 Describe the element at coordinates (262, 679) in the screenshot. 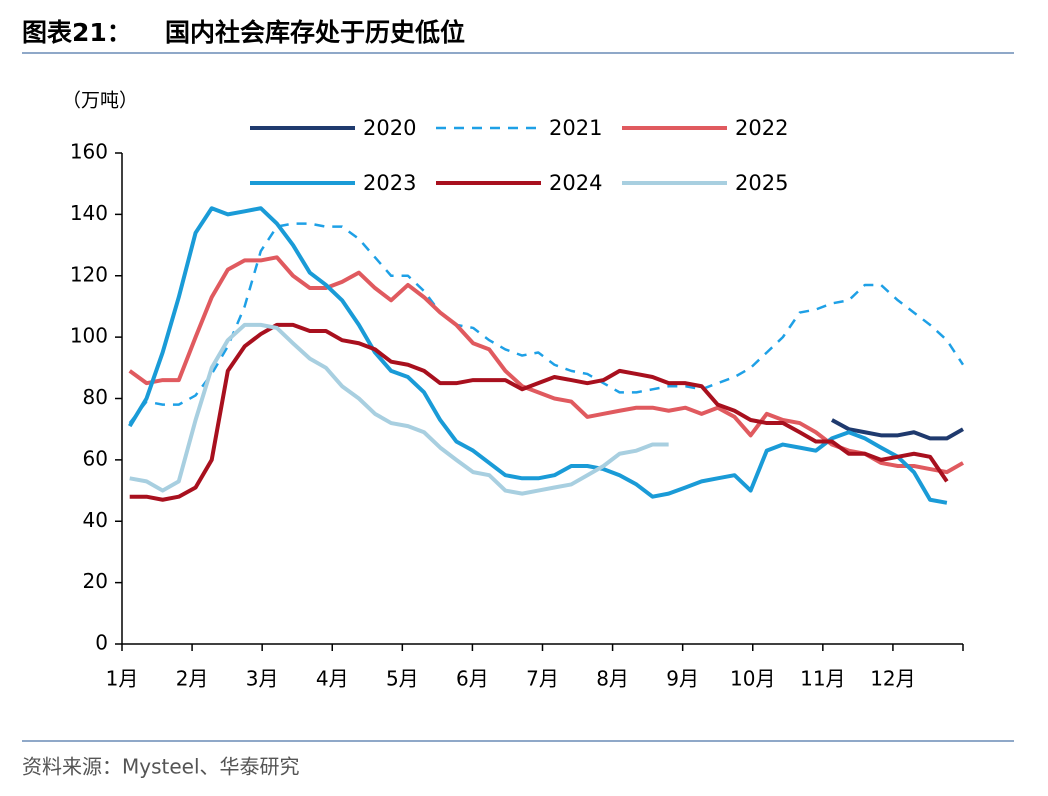

I see `x-tick-label: 3月` at that location.